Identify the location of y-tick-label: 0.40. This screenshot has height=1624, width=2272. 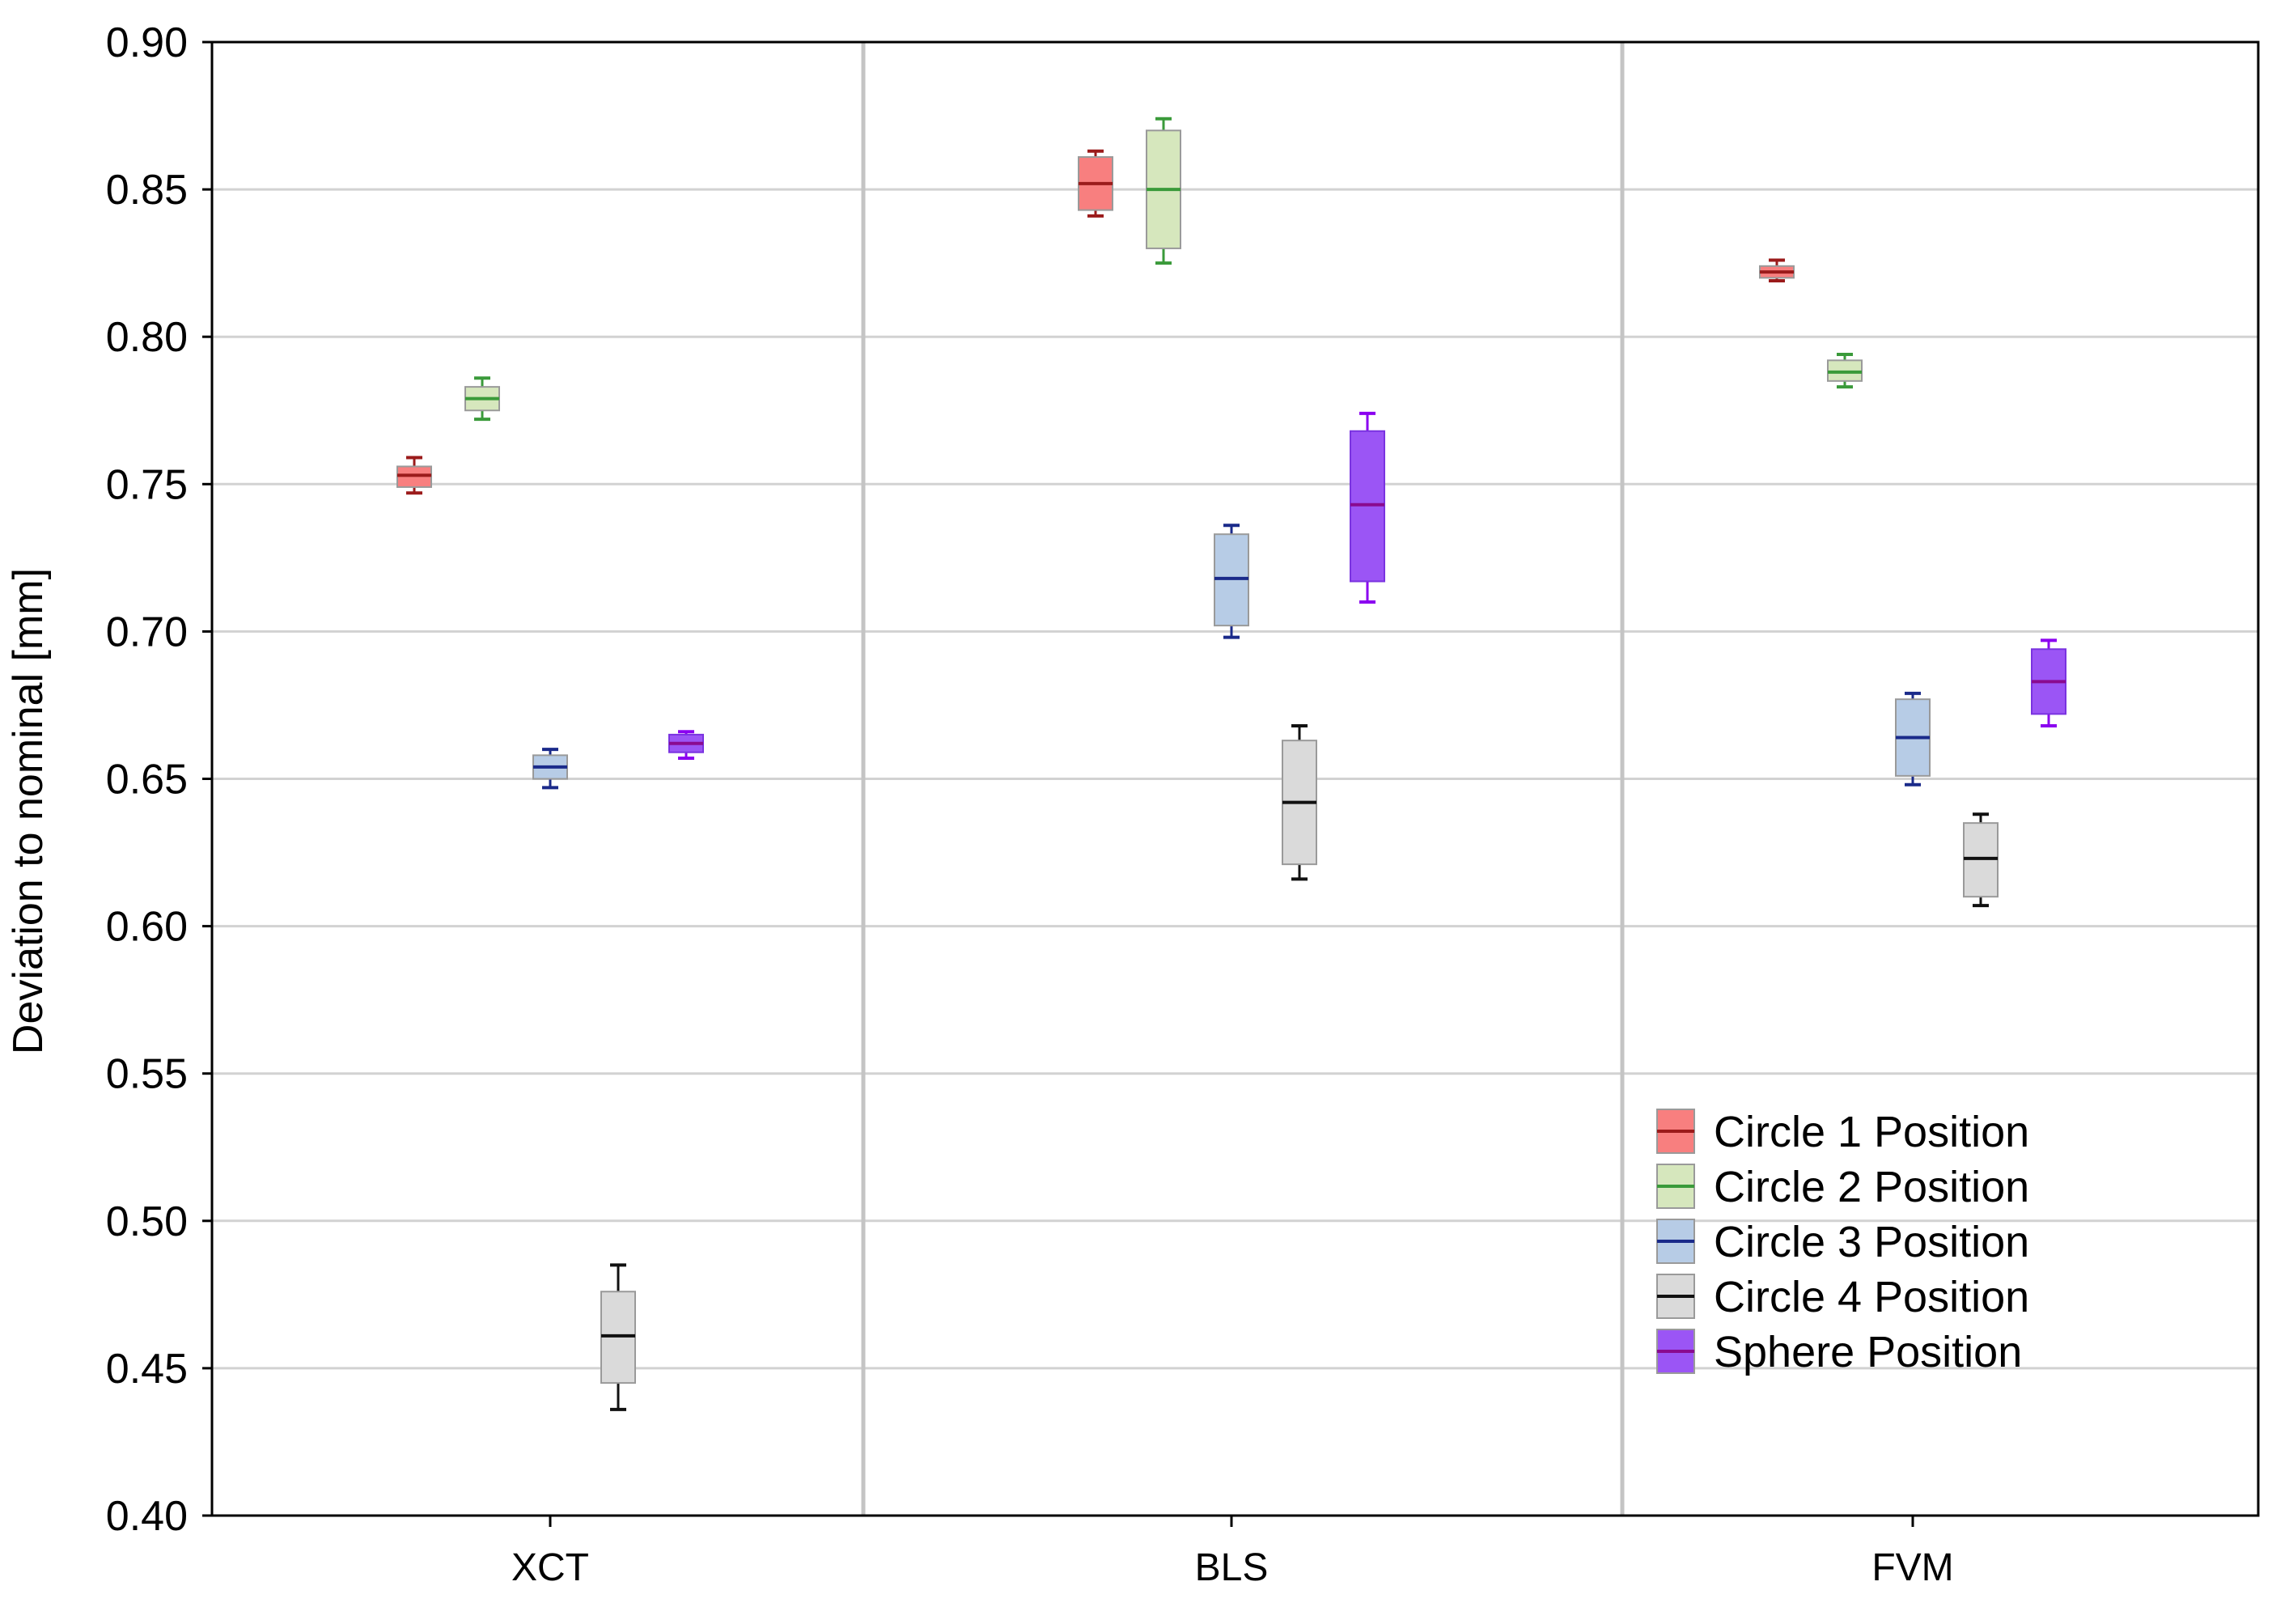
(147, 1516).